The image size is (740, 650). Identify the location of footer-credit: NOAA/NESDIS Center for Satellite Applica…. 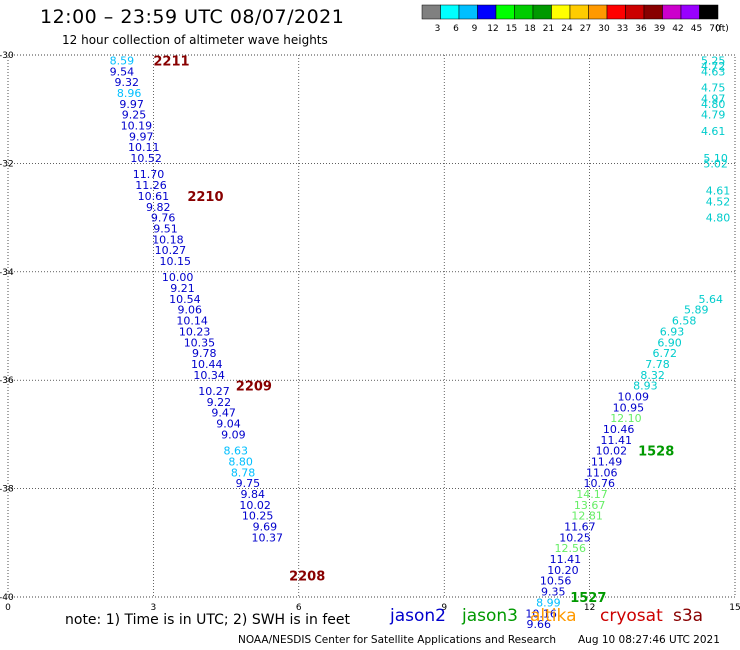
(397, 640).